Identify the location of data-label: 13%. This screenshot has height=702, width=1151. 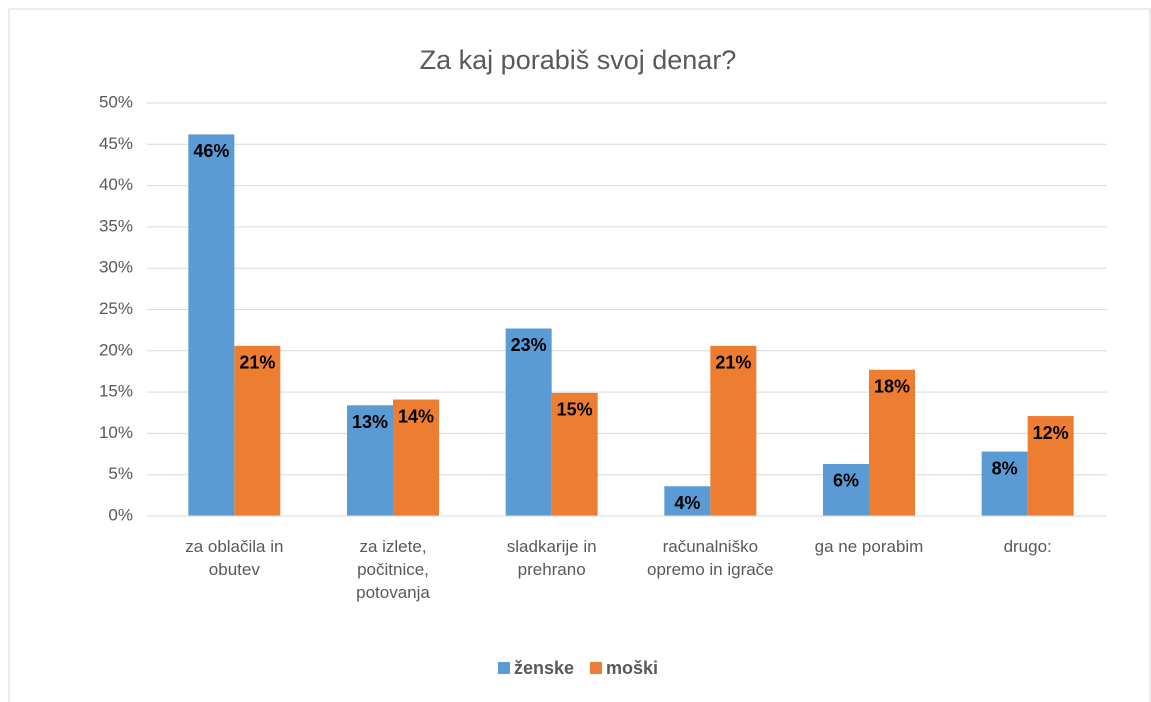
(370, 422).